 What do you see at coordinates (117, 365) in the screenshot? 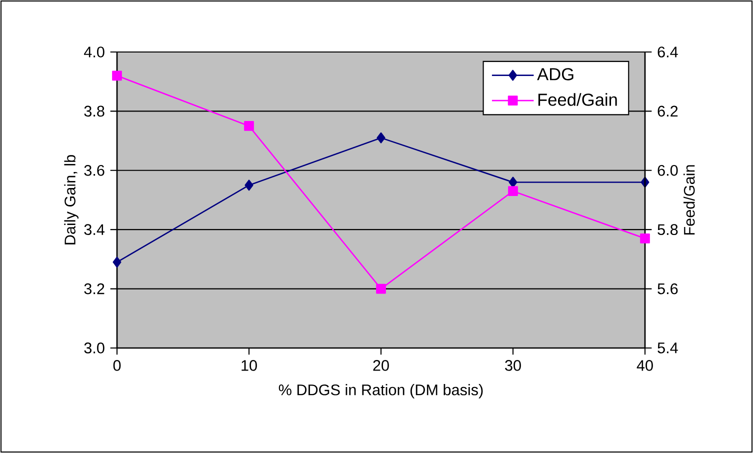
I see `x-tick-label: 0` at bounding box center [117, 365].